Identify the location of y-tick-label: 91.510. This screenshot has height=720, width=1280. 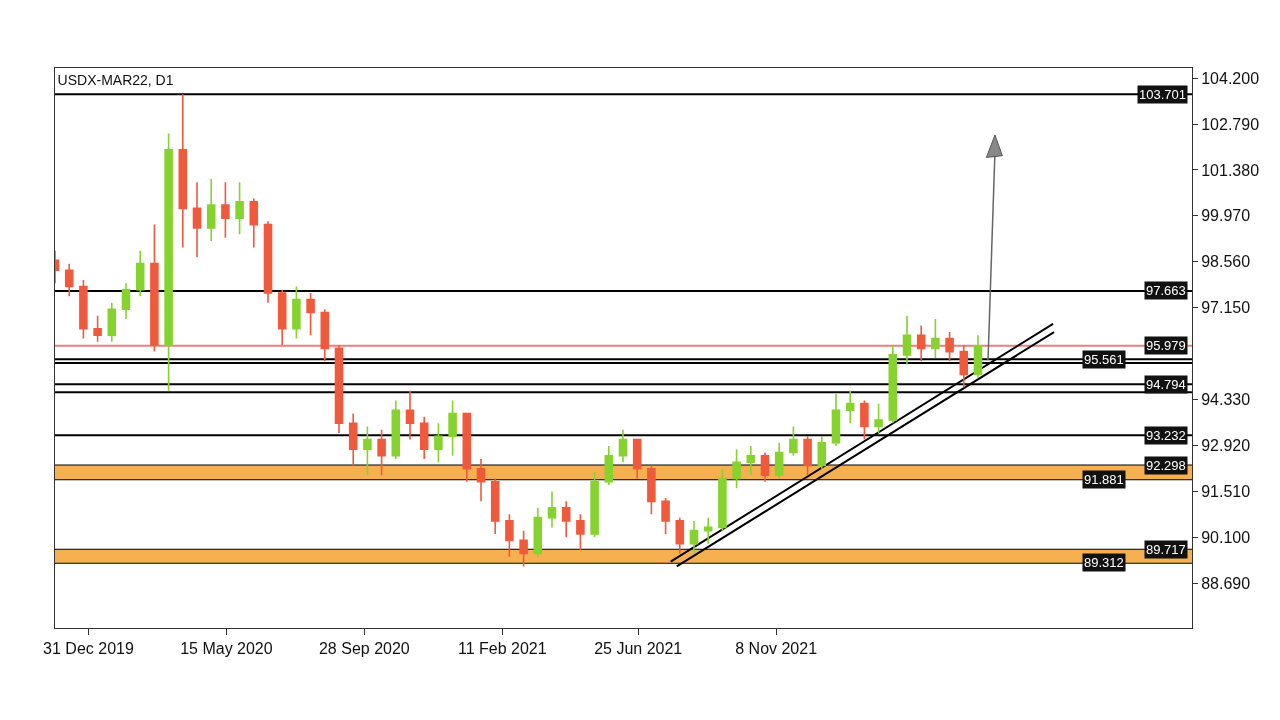
(1226, 491).